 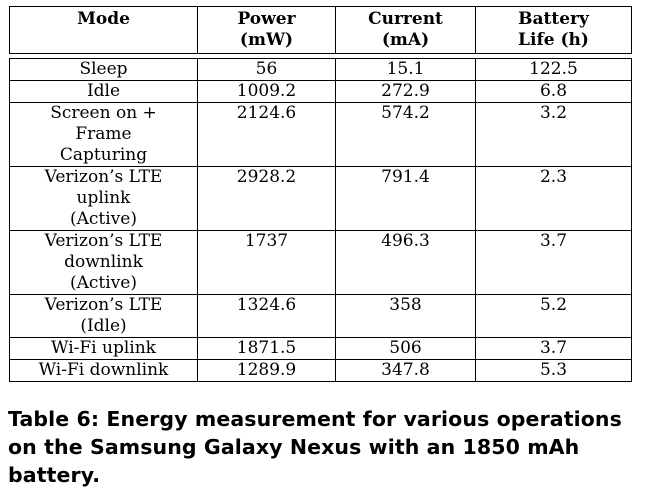 I want to click on cell-power: 2124.6, so click(x=266, y=134).